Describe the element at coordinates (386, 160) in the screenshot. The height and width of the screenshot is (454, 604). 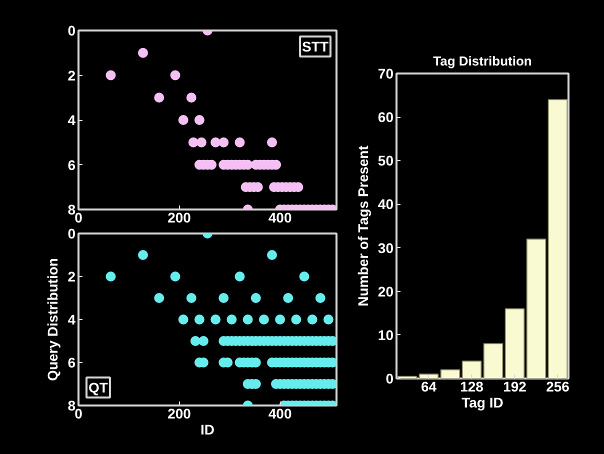
I see `y-tick-label: 50` at that location.